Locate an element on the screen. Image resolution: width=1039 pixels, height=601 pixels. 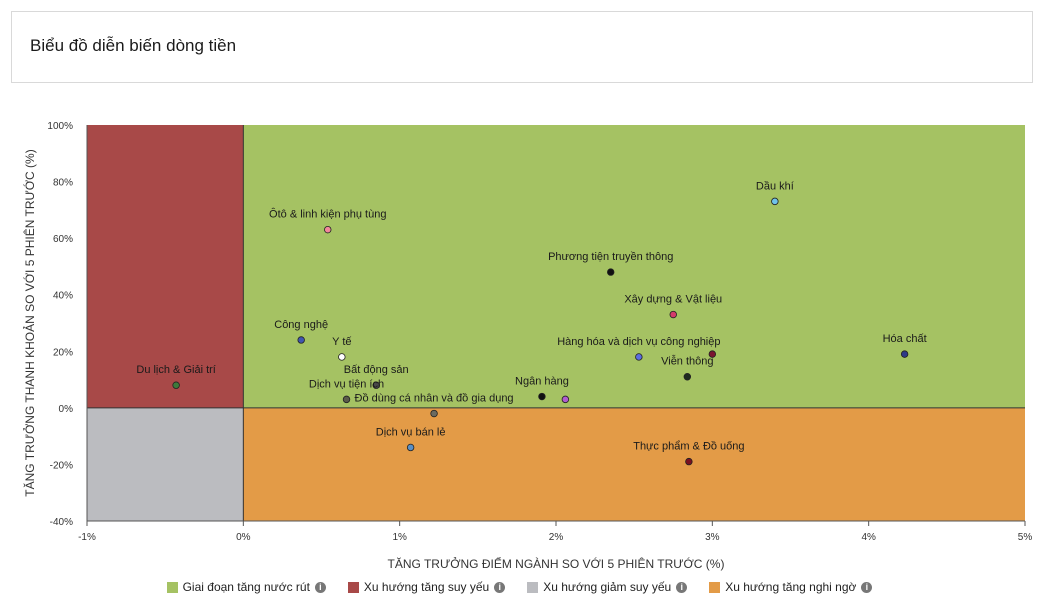
point-label: Y tế is located at coordinates (341, 342).